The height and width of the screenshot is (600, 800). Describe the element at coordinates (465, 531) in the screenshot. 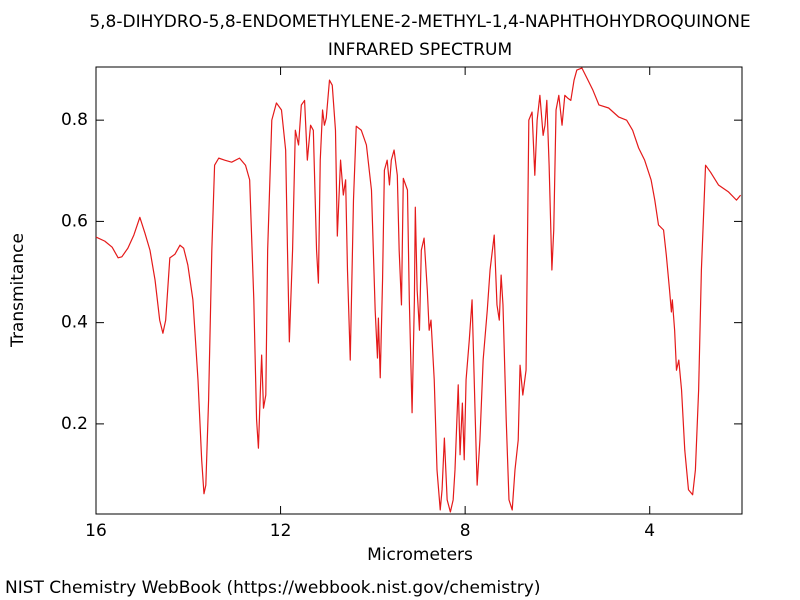

I see `x-tick-label: 8` at that location.